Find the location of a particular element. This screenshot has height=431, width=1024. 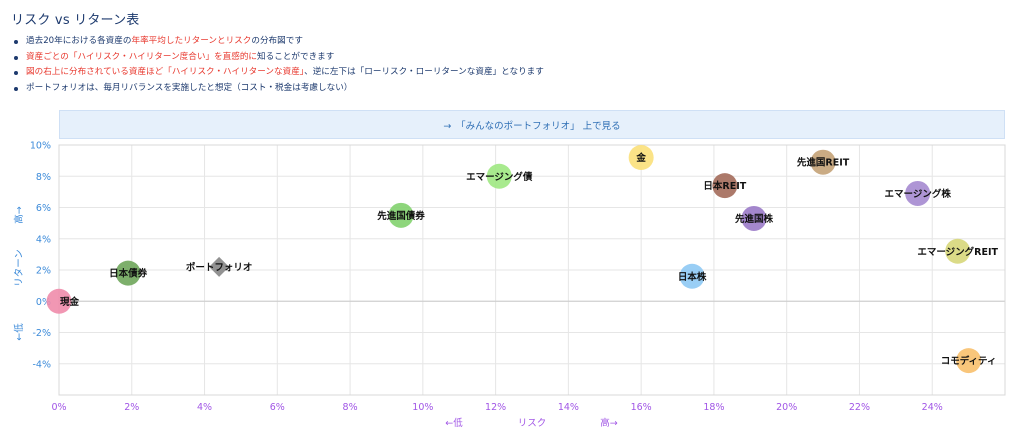

note-text: 過去20年における各資産の is located at coordinates (79, 41).